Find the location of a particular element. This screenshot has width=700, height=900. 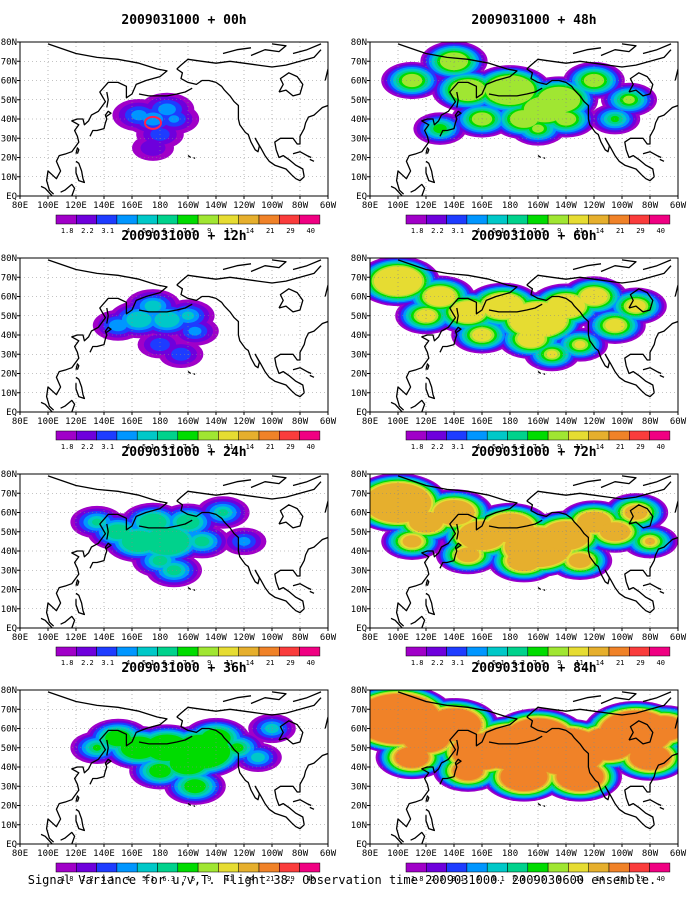

colorbar-label: 14 is located at coordinates (250, 231).